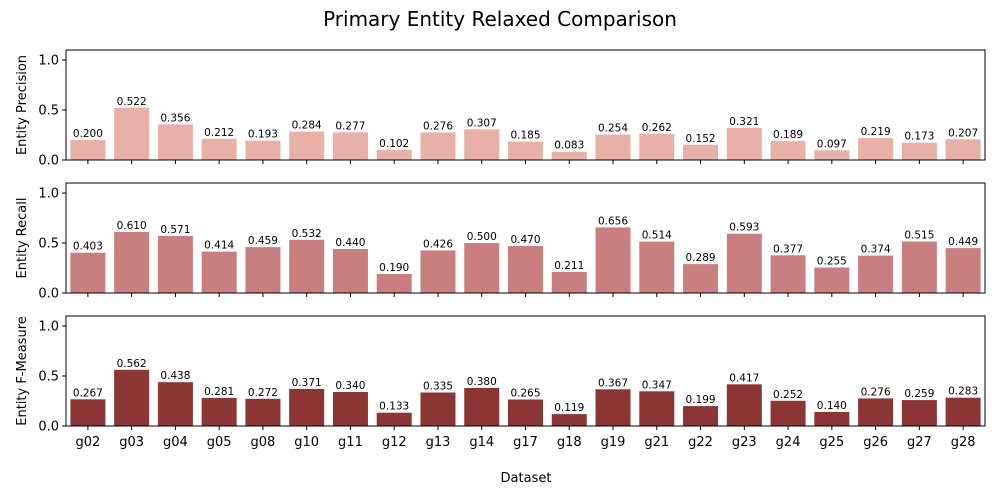 This screenshot has width=1000, height=500. What do you see at coordinates (88, 247) in the screenshot?
I see `data-label: 0.403` at bounding box center [88, 247].